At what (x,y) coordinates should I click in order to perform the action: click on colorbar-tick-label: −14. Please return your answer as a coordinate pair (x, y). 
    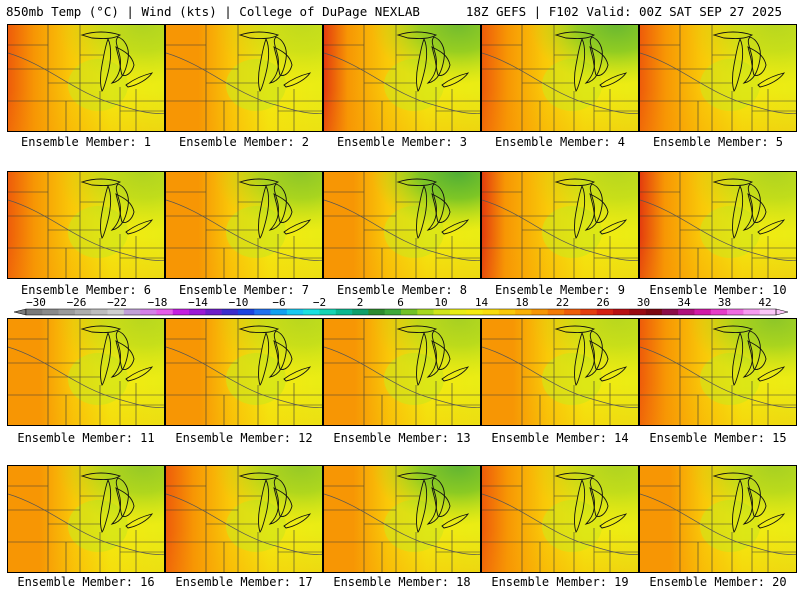
    Looking at the image, I should click on (198, 302).